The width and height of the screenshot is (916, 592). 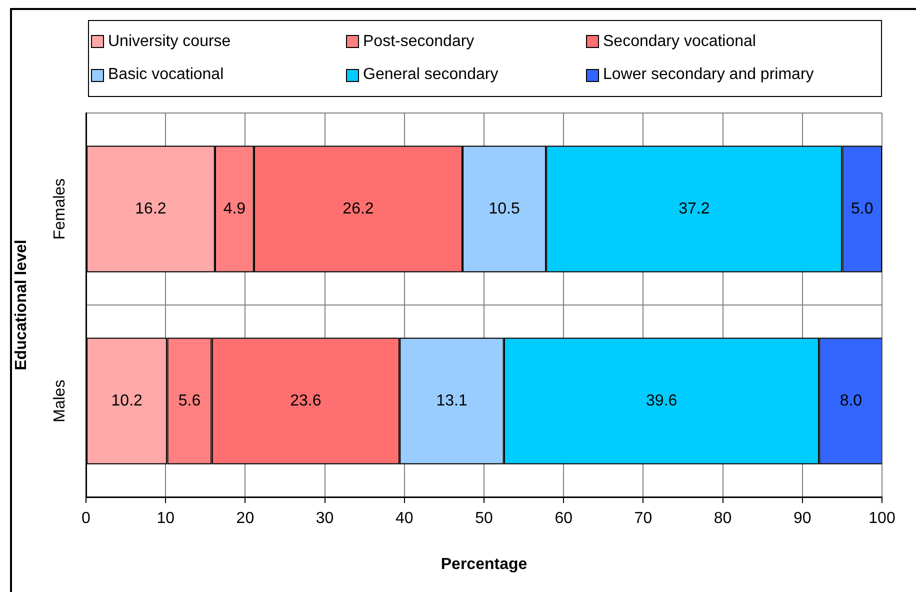 I want to click on y-axis-title: Educational level, so click(x=21, y=305).